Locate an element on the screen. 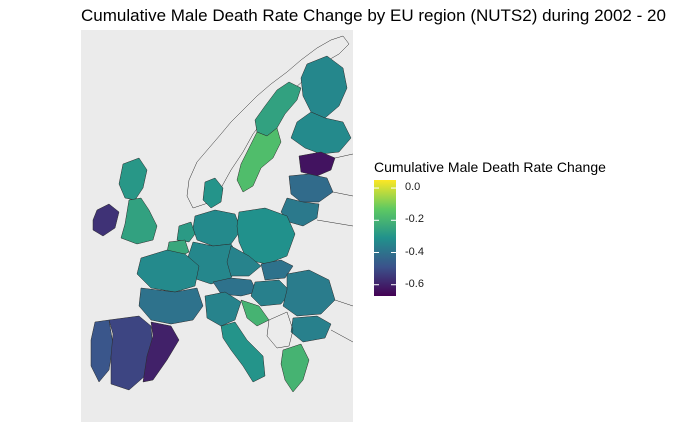  legend-gradient is located at coordinates (385, 238).